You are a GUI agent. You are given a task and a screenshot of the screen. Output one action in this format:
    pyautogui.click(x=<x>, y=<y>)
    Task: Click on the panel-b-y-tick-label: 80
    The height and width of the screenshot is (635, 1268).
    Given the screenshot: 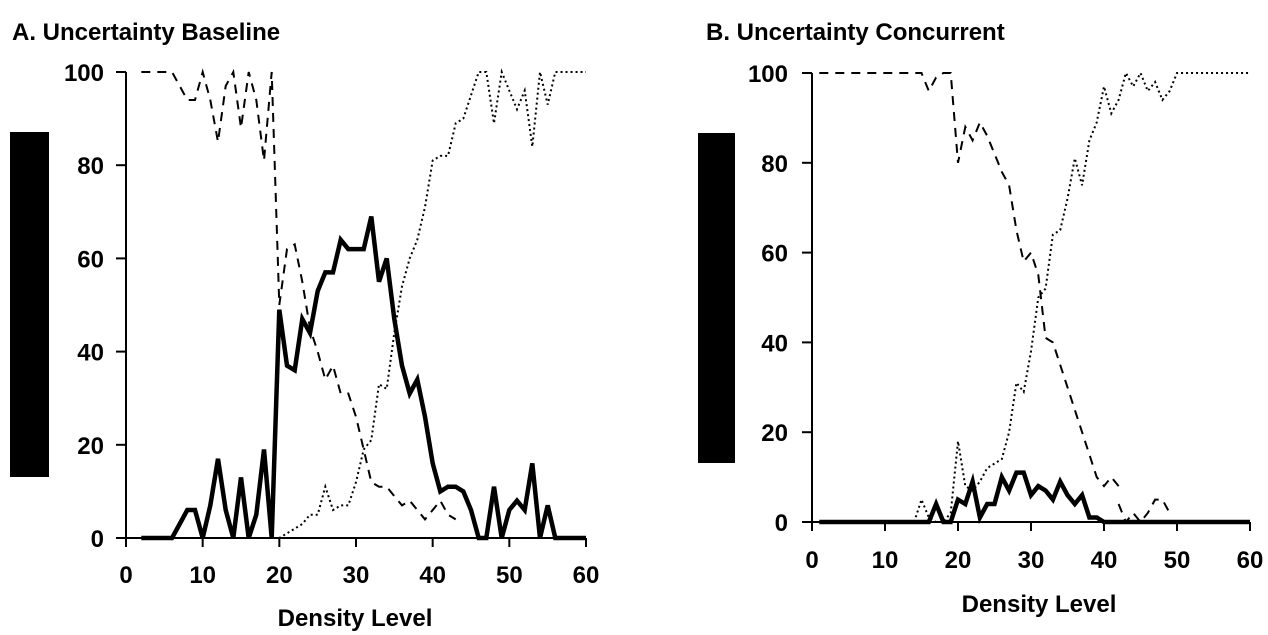 What is the action you would take?
    pyautogui.click(x=774, y=164)
    